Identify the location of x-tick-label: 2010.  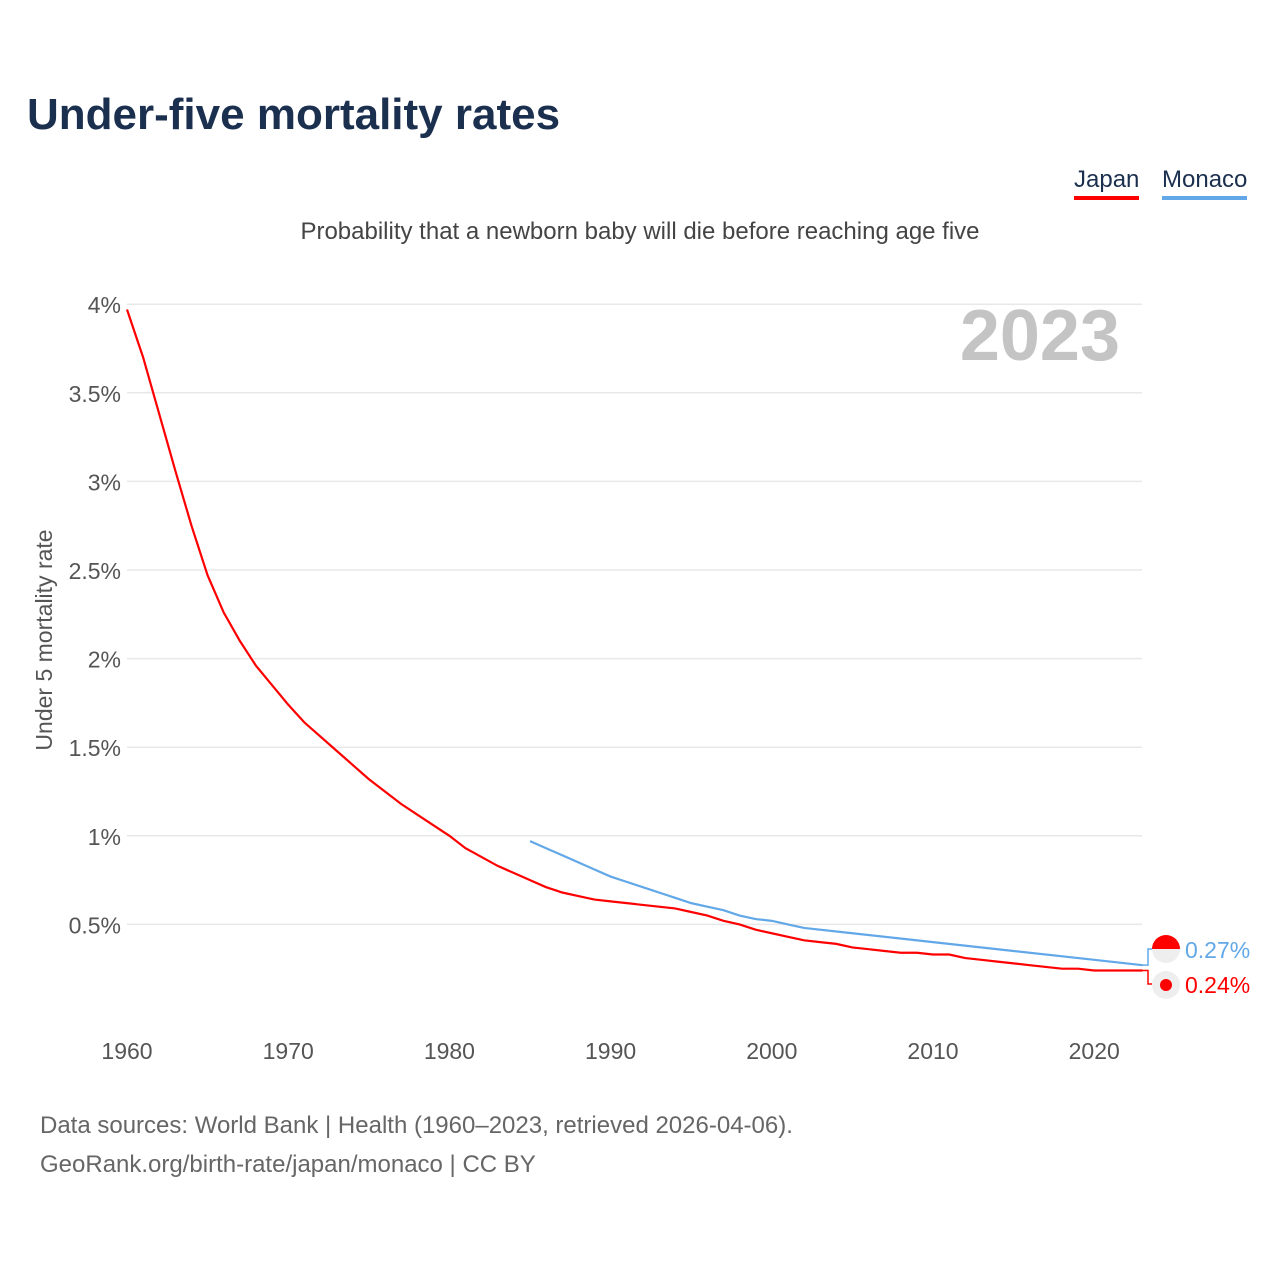
(932, 1051).